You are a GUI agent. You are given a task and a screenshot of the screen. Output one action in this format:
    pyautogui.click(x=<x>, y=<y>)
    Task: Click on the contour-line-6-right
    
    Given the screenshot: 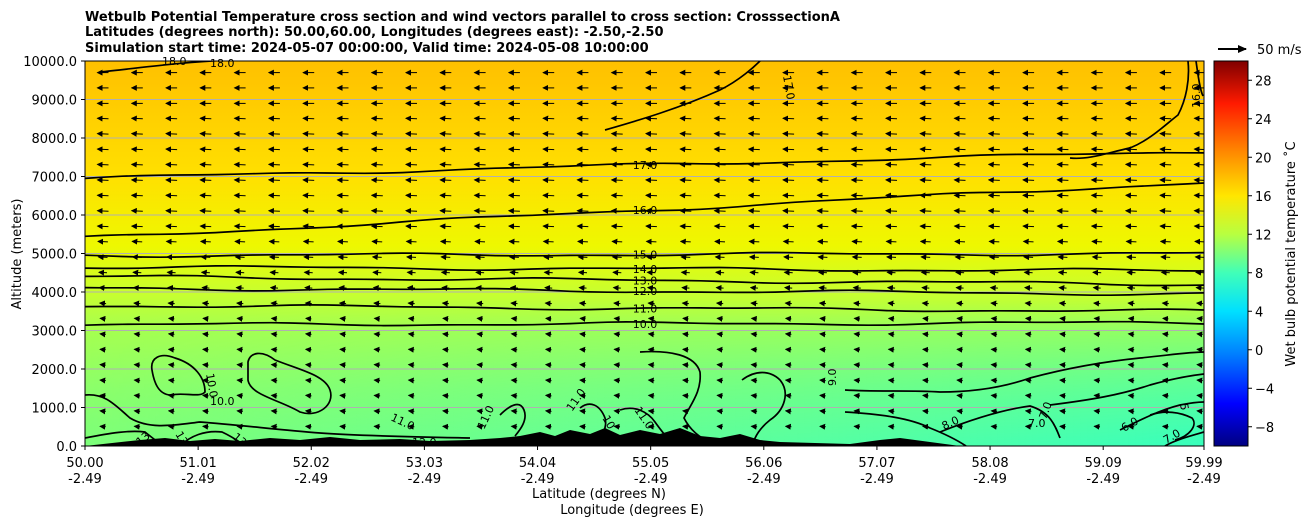 What is the action you would take?
    pyautogui.click(x=1161, y=416)
    